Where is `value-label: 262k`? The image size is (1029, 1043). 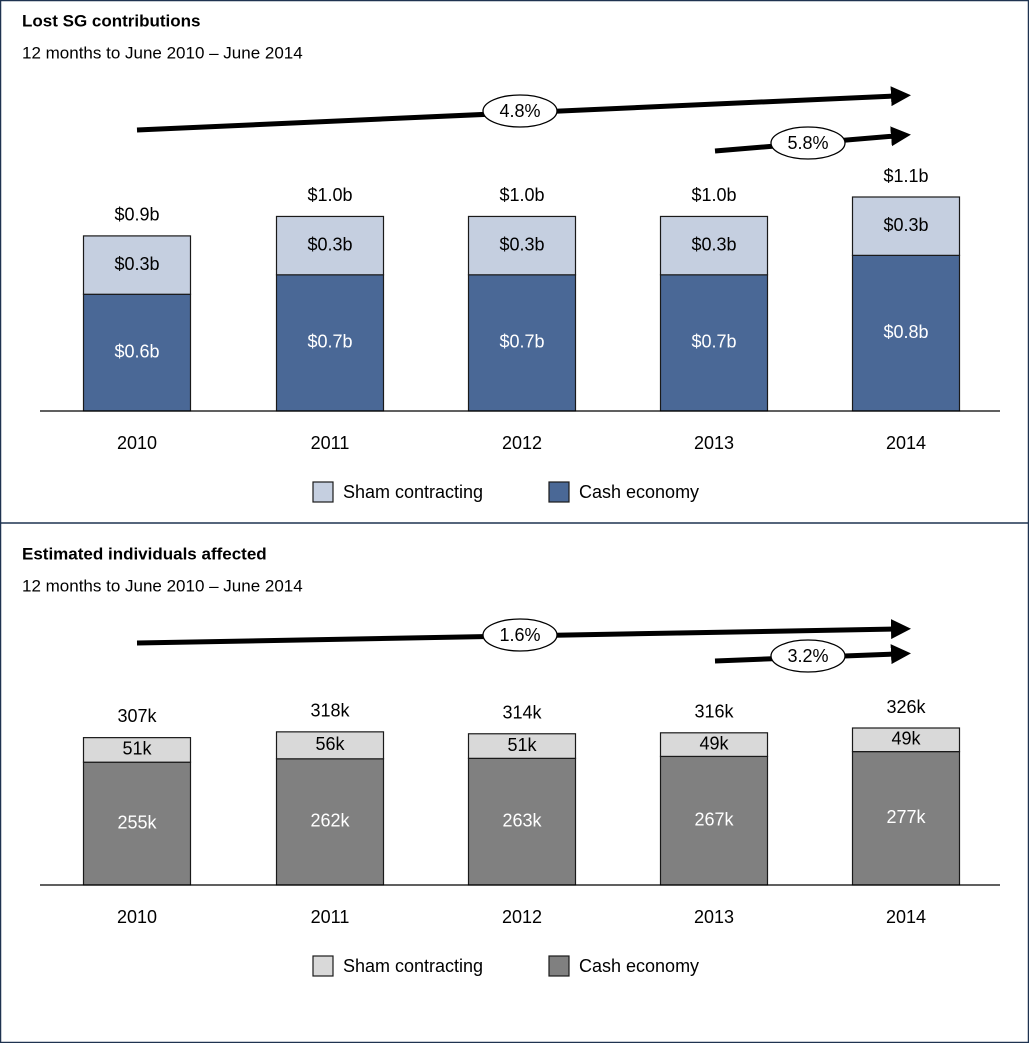
value-label: 262k is located at coordinates (330, 821).